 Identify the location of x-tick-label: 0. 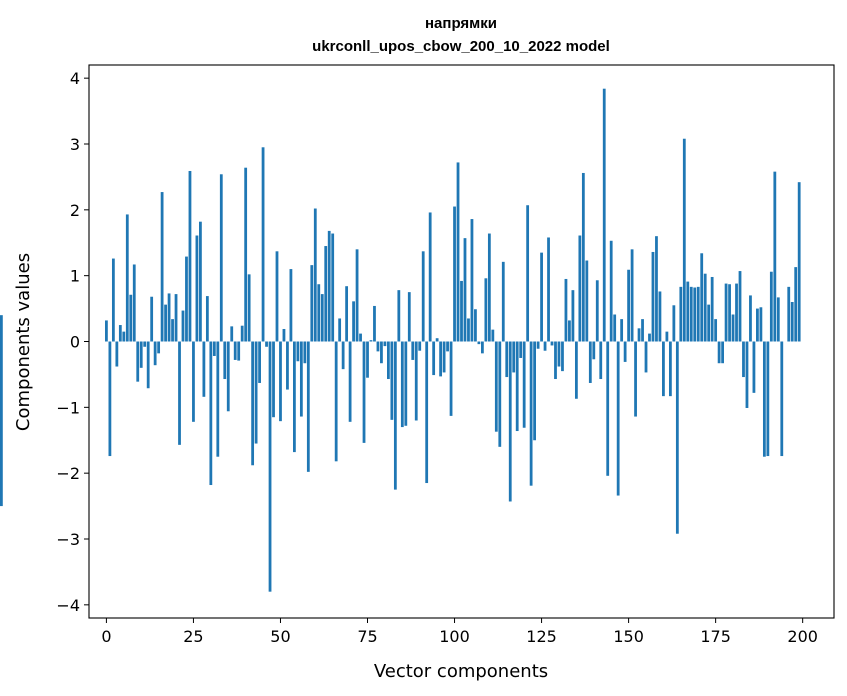
(106, 636).